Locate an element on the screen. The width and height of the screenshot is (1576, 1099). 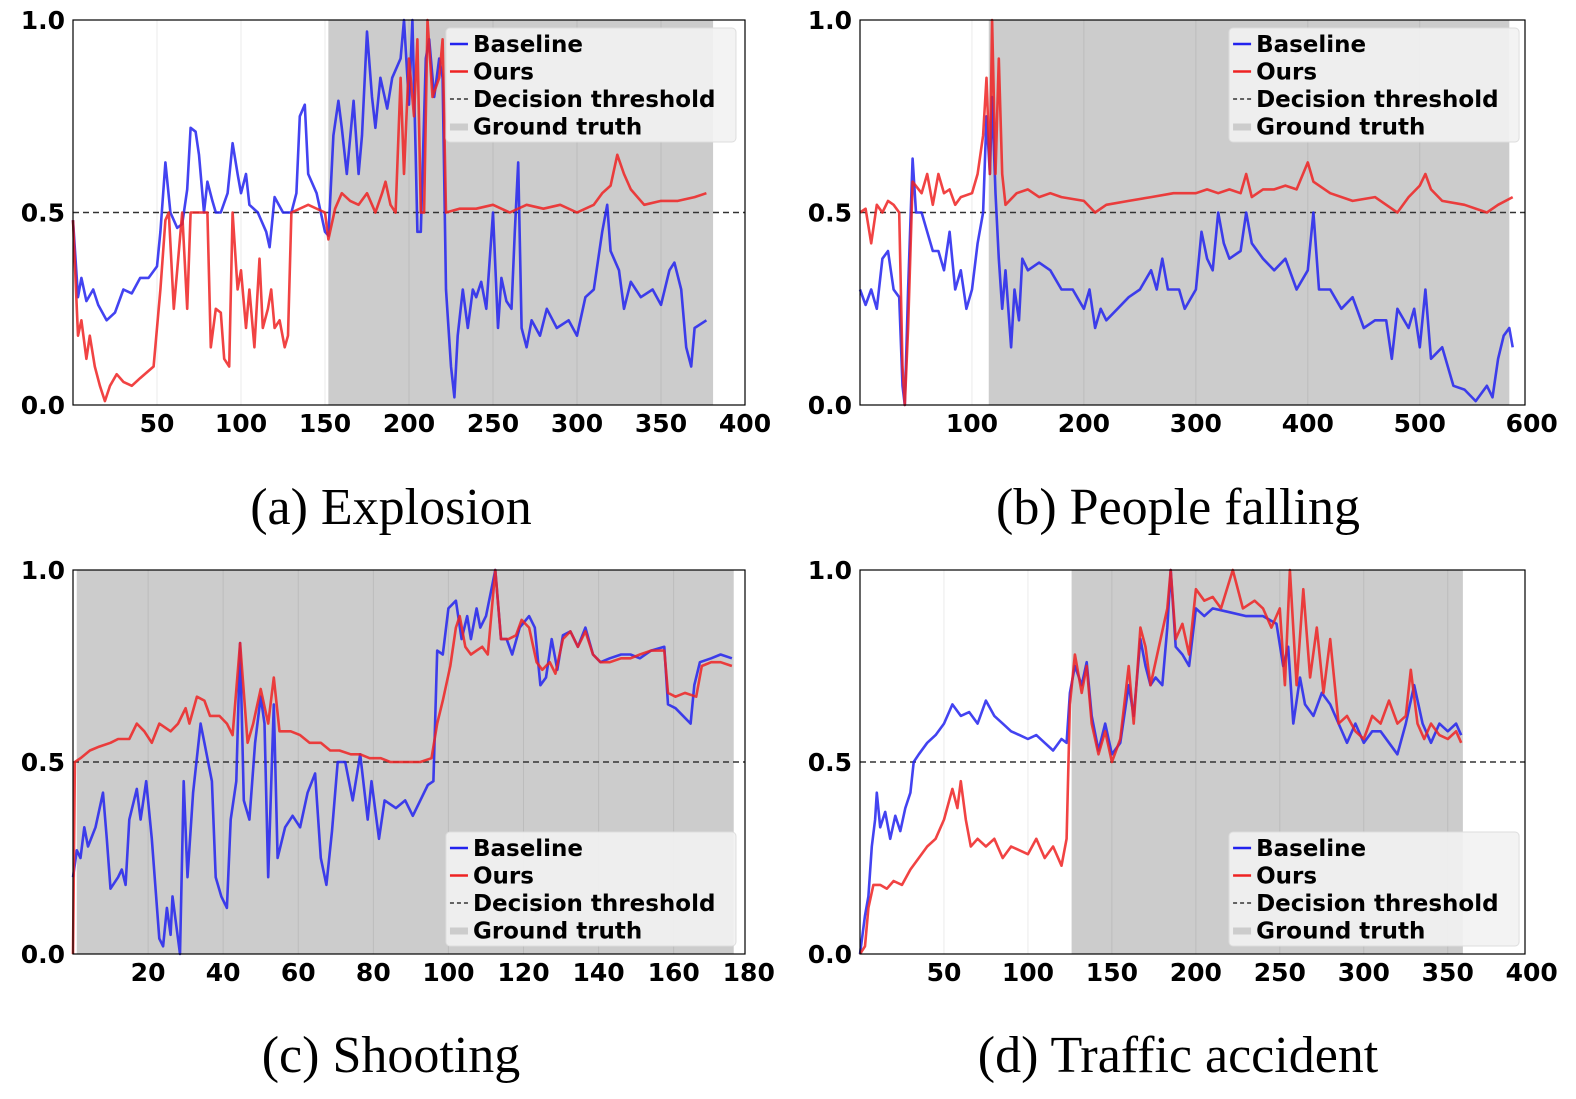
x-tick-label: 80 is located at coordinates (373, 972).